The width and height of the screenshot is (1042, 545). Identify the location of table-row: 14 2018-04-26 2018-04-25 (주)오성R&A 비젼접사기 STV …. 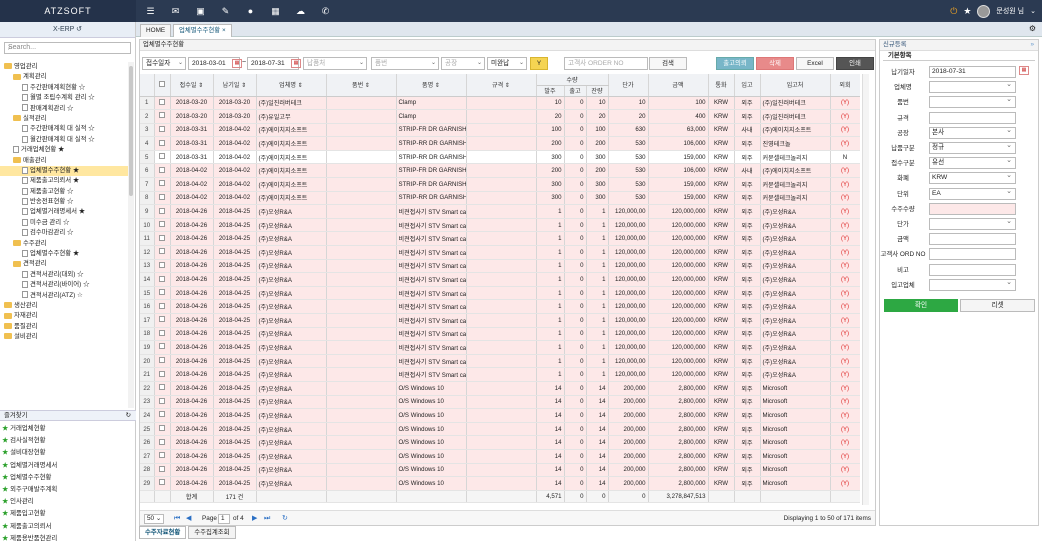
(500, 279).